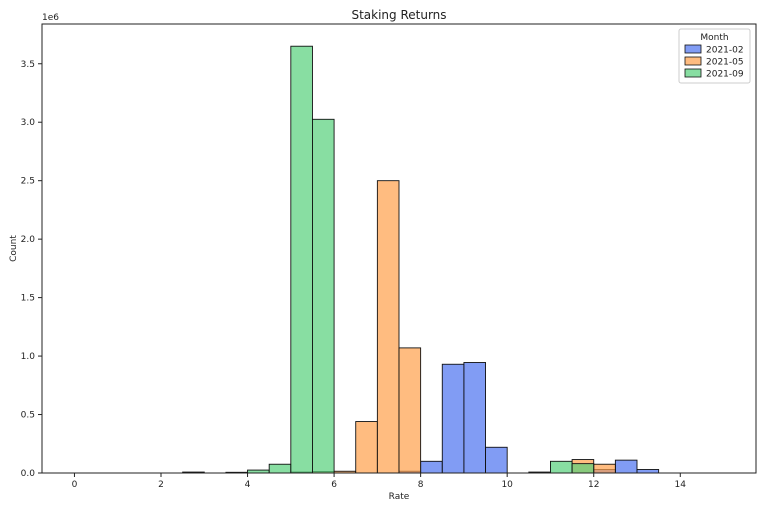  Describe the element at coordinates (28, 123) in the screenshot. I see `y-tick-label: 3.0` at that location.